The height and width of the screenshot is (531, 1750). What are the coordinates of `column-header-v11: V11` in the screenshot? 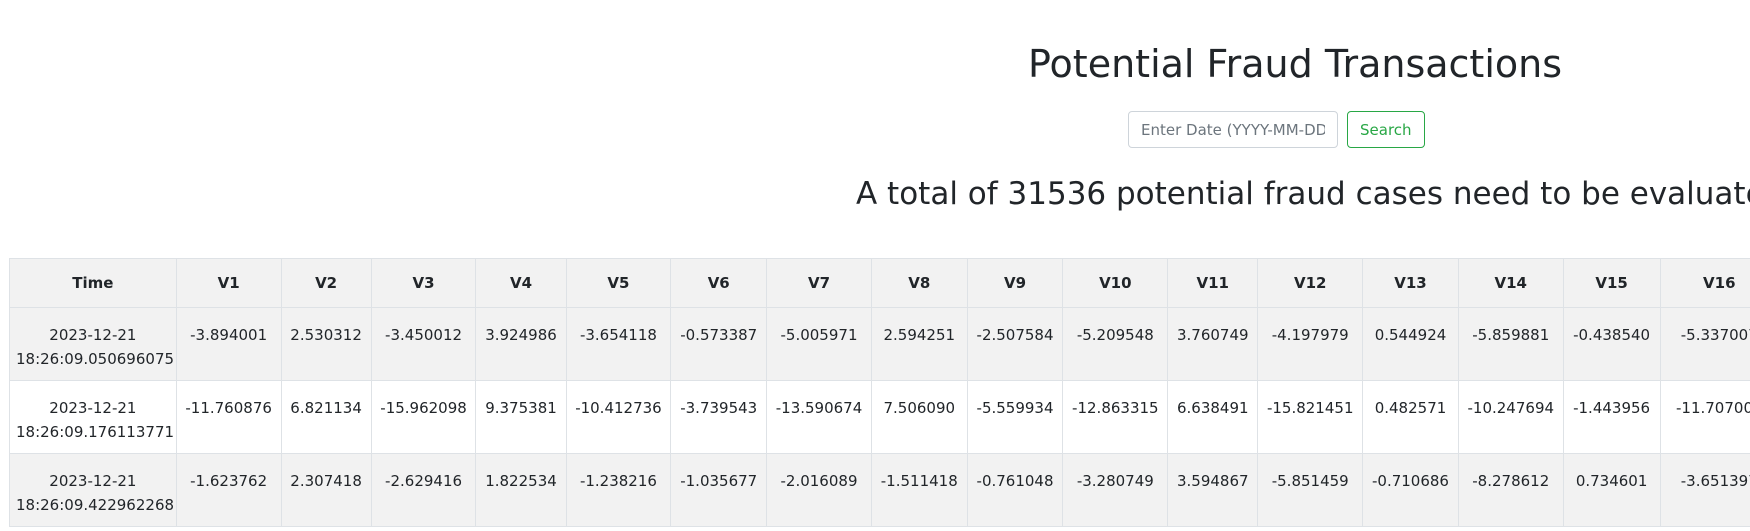 It's located at (1213, 283).